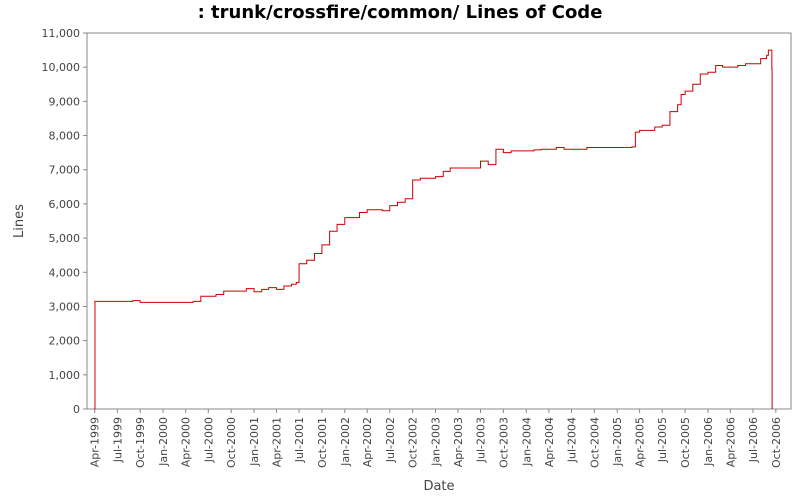 This screenshot has height=500, width=800. Describe the element at coordinates (76, 409) in the screenshot. I see `y-tick-label: 0` at that location.